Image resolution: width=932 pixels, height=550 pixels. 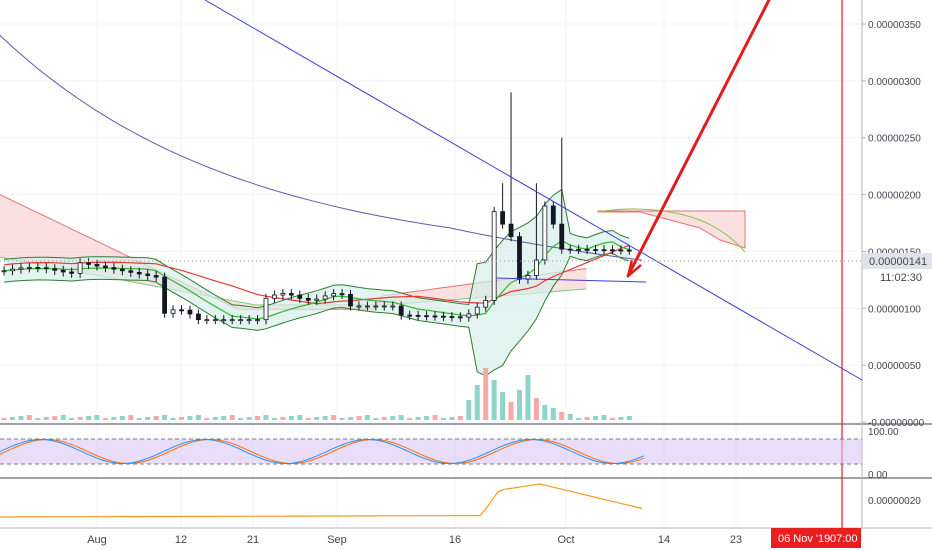 What do you see at coordinates (571, 280) in the screenshot?
I see `support-line` at bounding box center [571, 280].